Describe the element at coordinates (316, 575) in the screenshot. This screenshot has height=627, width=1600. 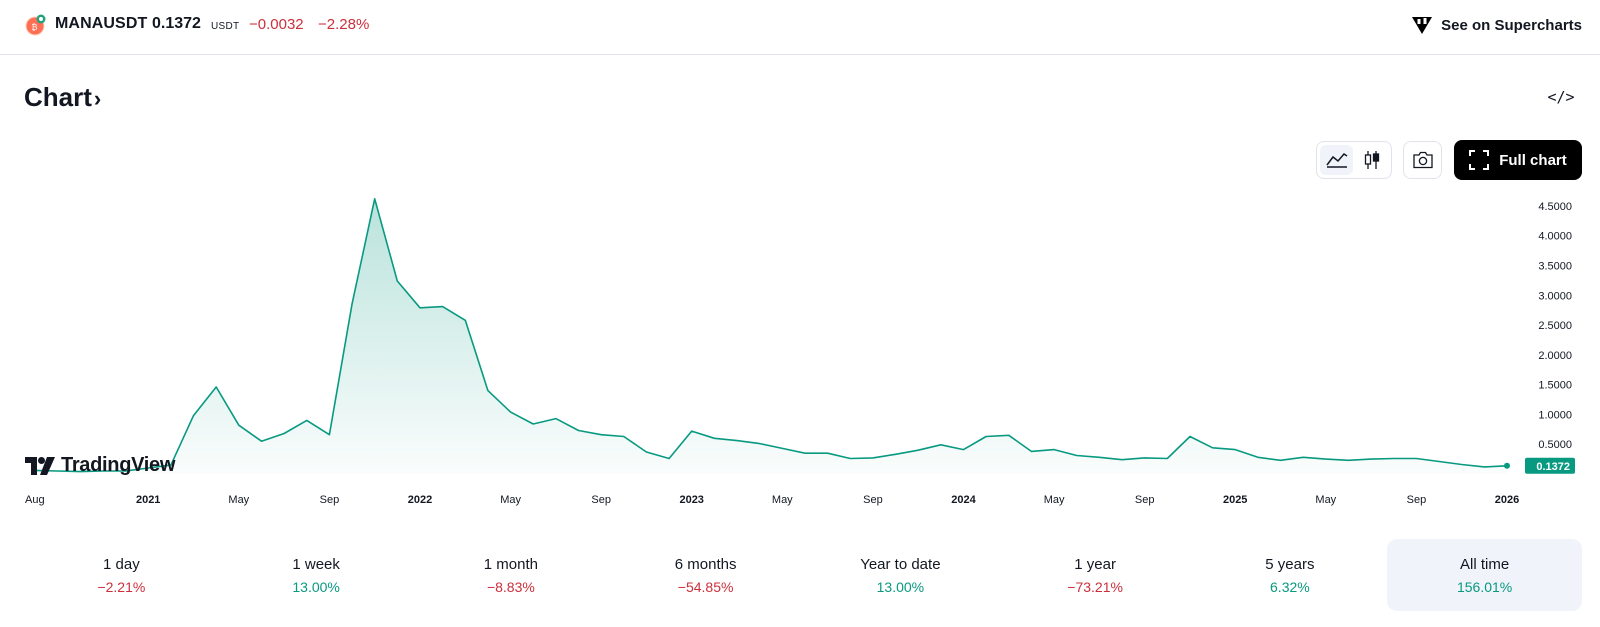
I see `period-tab: 1 week 13.00%` at that location.